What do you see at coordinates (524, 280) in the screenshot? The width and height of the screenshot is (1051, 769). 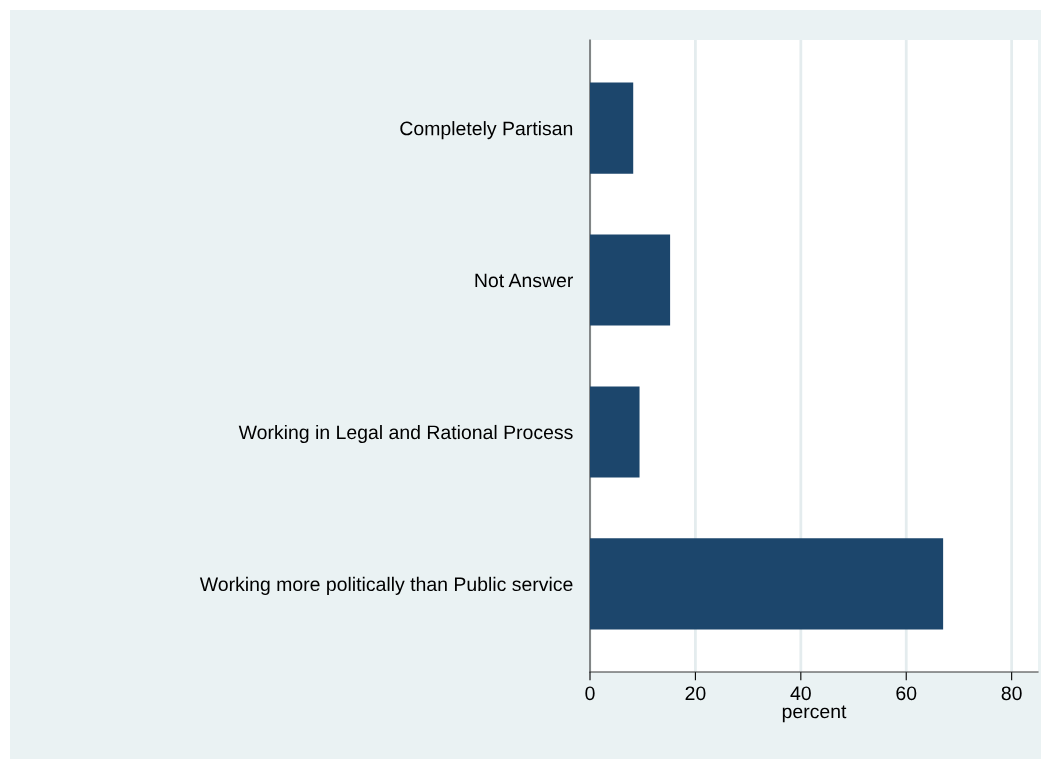 I see `y-tick-label: Not Answer` at bounding box center [524, 280].